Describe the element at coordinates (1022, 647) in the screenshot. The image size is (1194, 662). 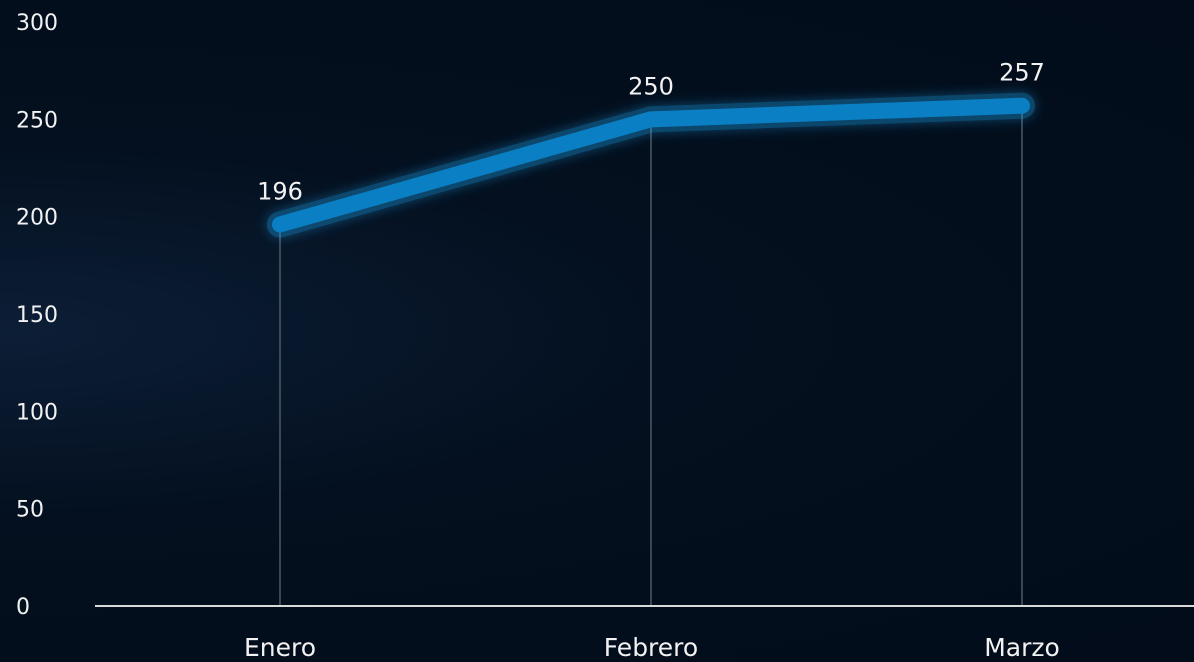
I see `x-category-label: Marzo` at that location.